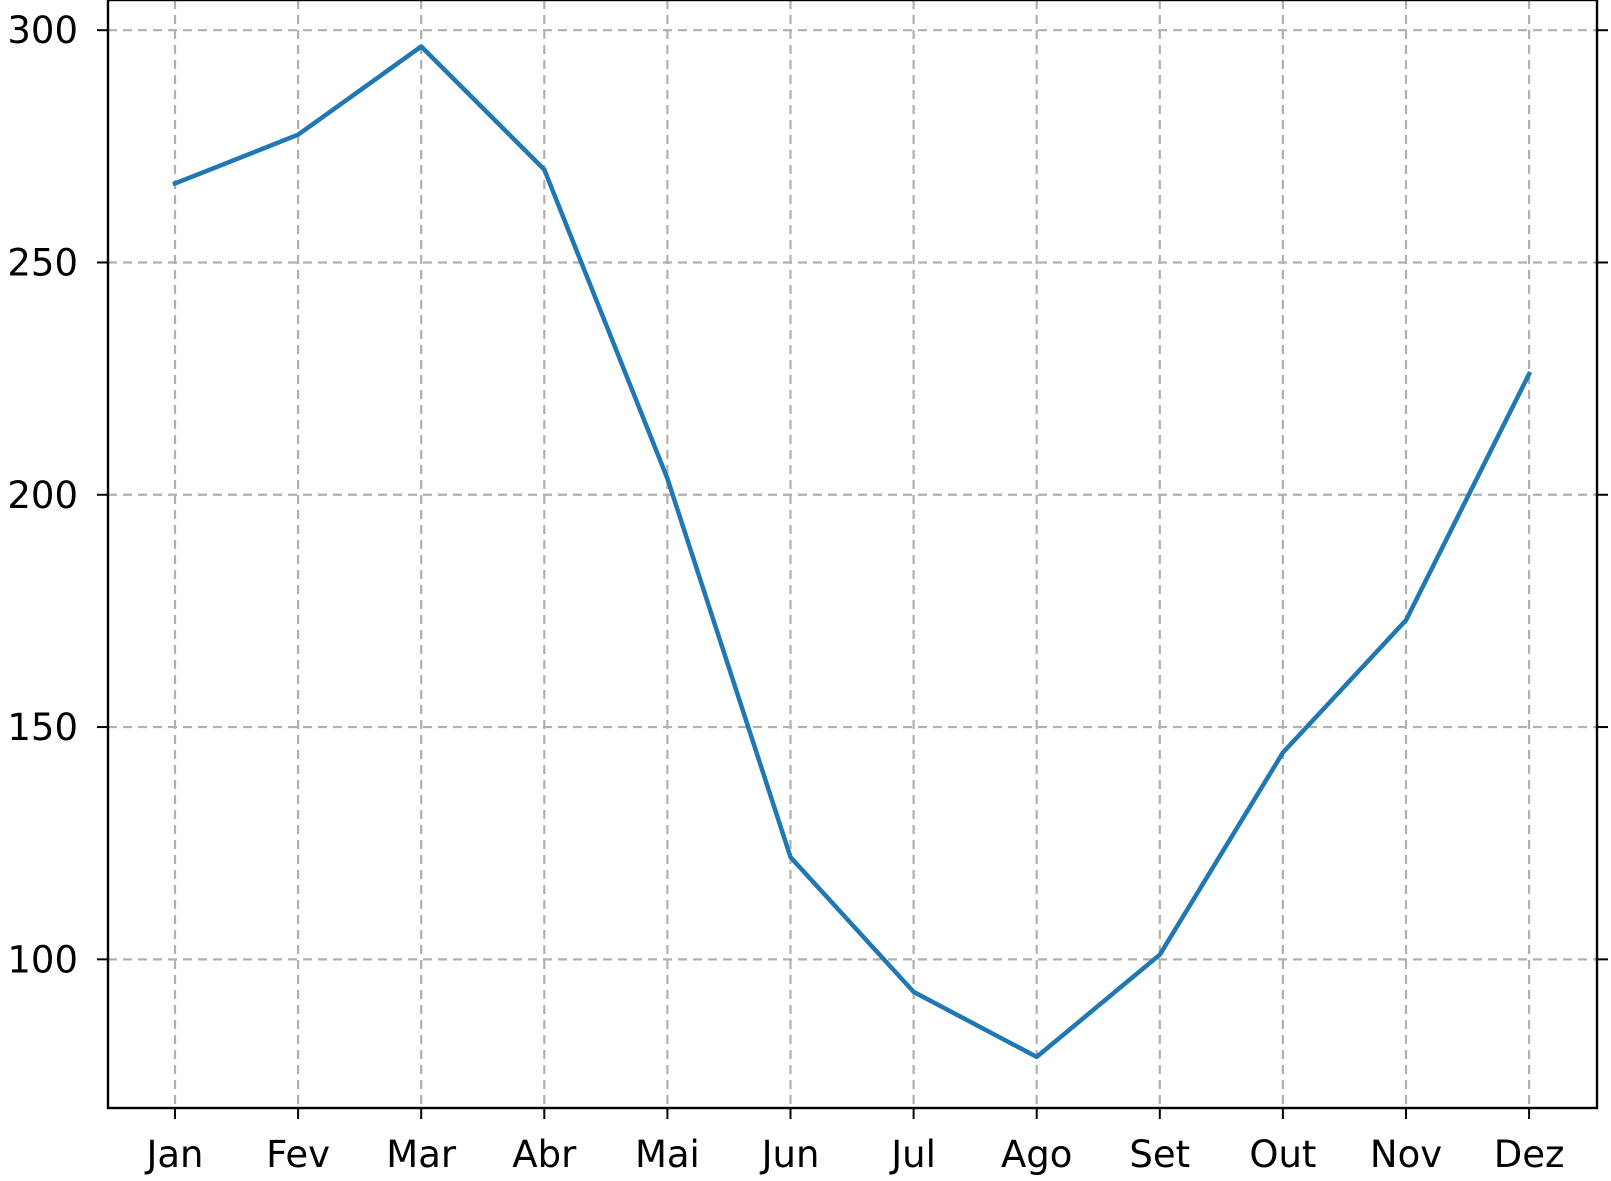 The width and height of the screenshot is (1611, 1181). Describe the element at coordinates (173, 1154) in the screenshot. I see `x-tick-label: Jan` at that location.